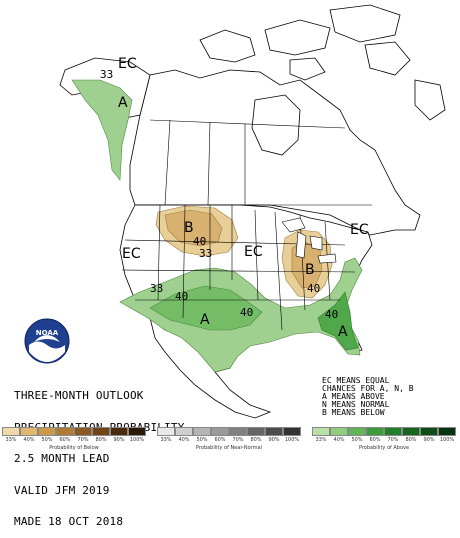  I want to click on scale-below, so click(74, 431).